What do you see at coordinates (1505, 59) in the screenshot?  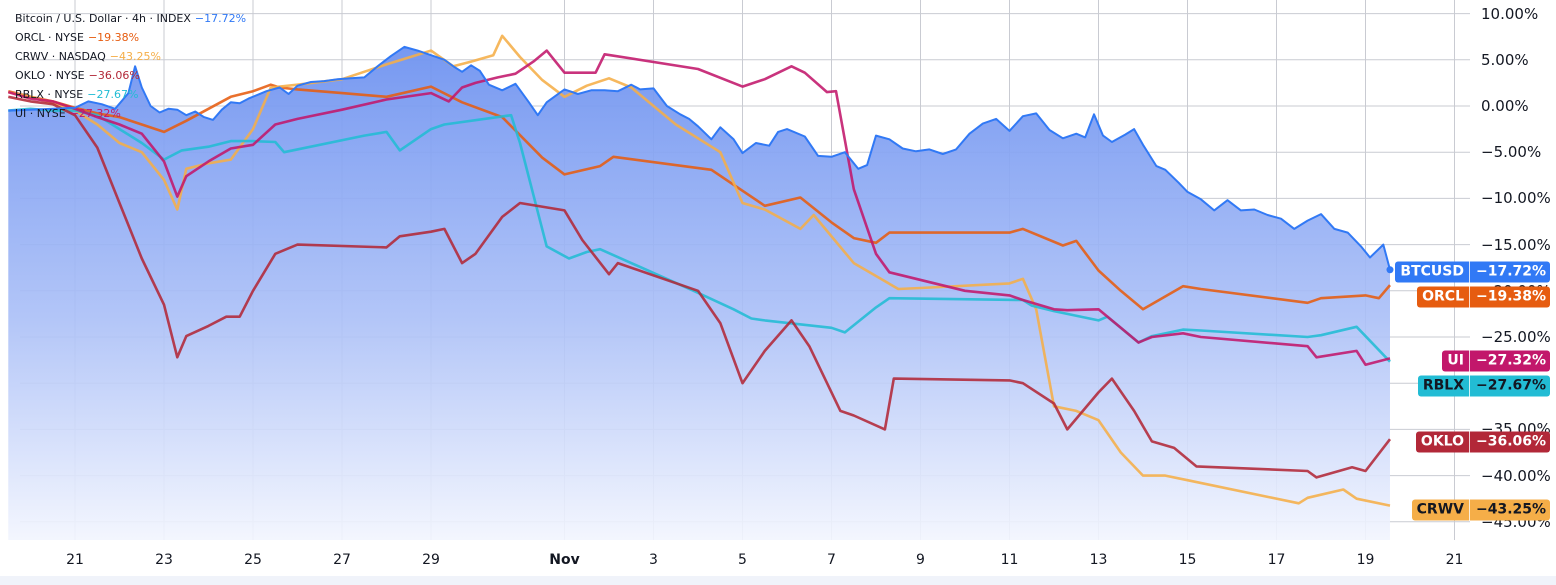 I see `y-tick-label: 5.00%` at bounding box center [1505, 59].